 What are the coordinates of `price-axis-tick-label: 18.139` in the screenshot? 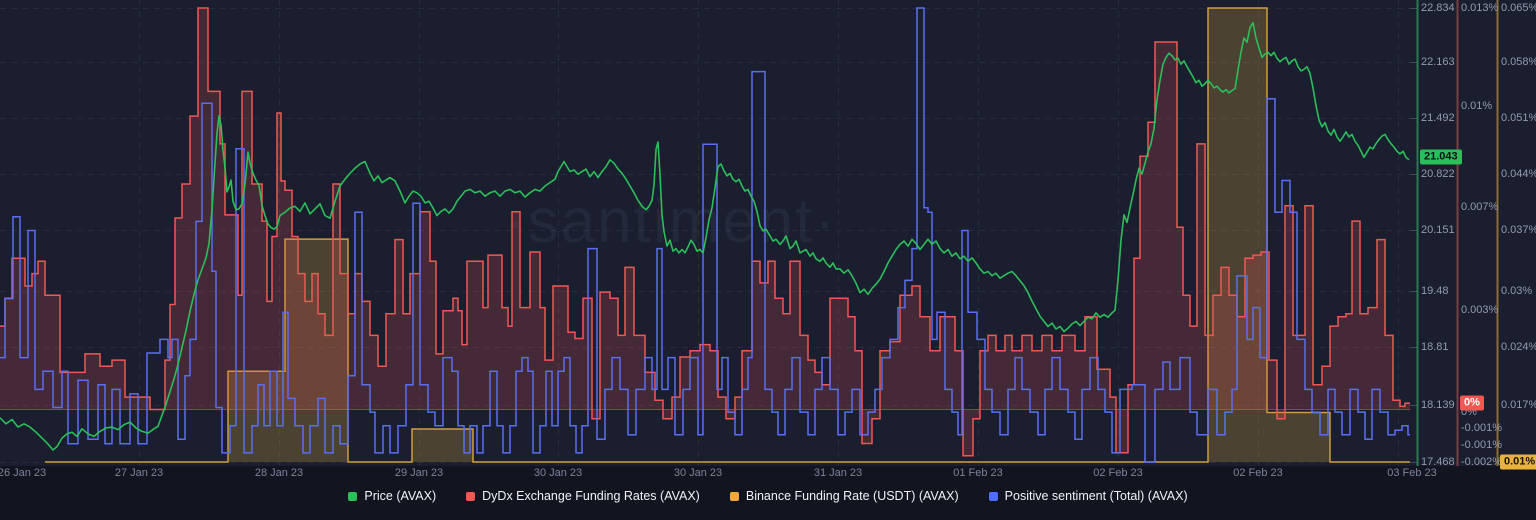 It's located at (1438, 405).